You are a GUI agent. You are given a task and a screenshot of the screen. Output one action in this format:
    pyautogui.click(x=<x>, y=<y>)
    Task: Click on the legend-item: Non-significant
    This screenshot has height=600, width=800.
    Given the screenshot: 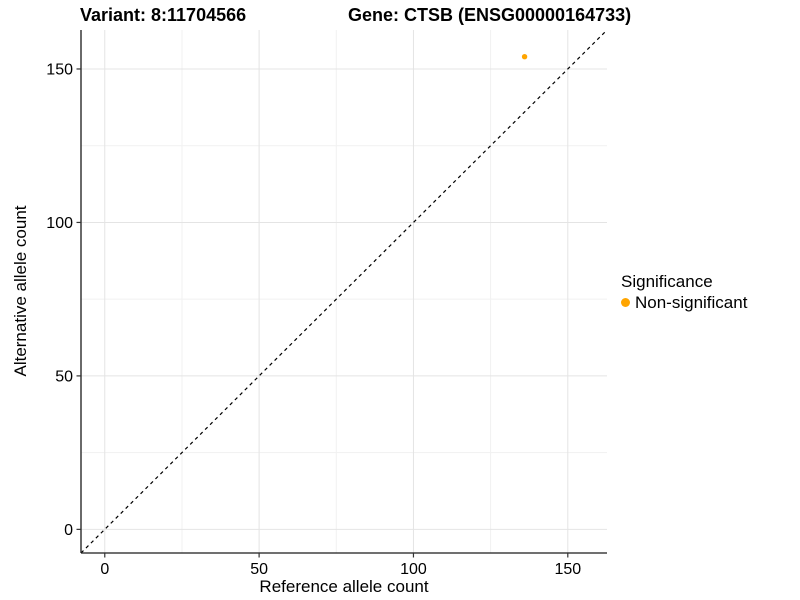 What is the action you would take?
    pyautogui.click(x=684, y=302)
    